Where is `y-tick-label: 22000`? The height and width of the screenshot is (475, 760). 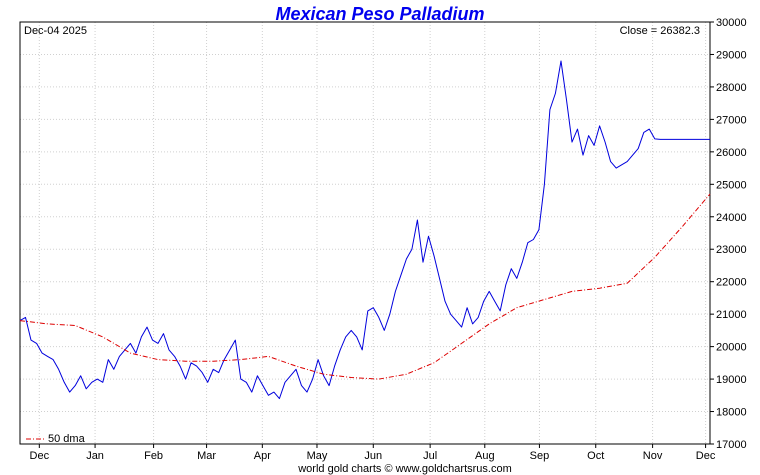 y-tick-label: 22000 is located at coordinates (731, 283).